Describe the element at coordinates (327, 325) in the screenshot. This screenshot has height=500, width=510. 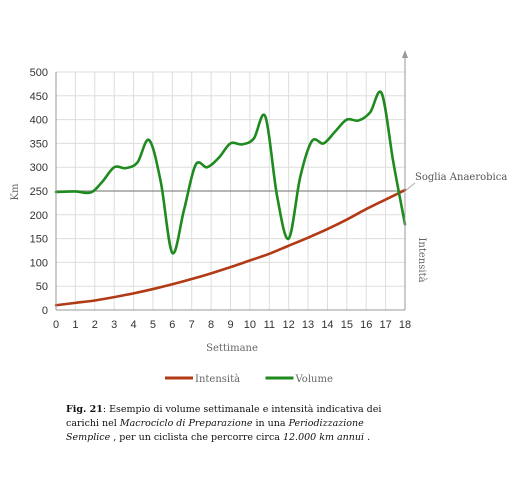
I see `x-tick-label: 14` at that location.